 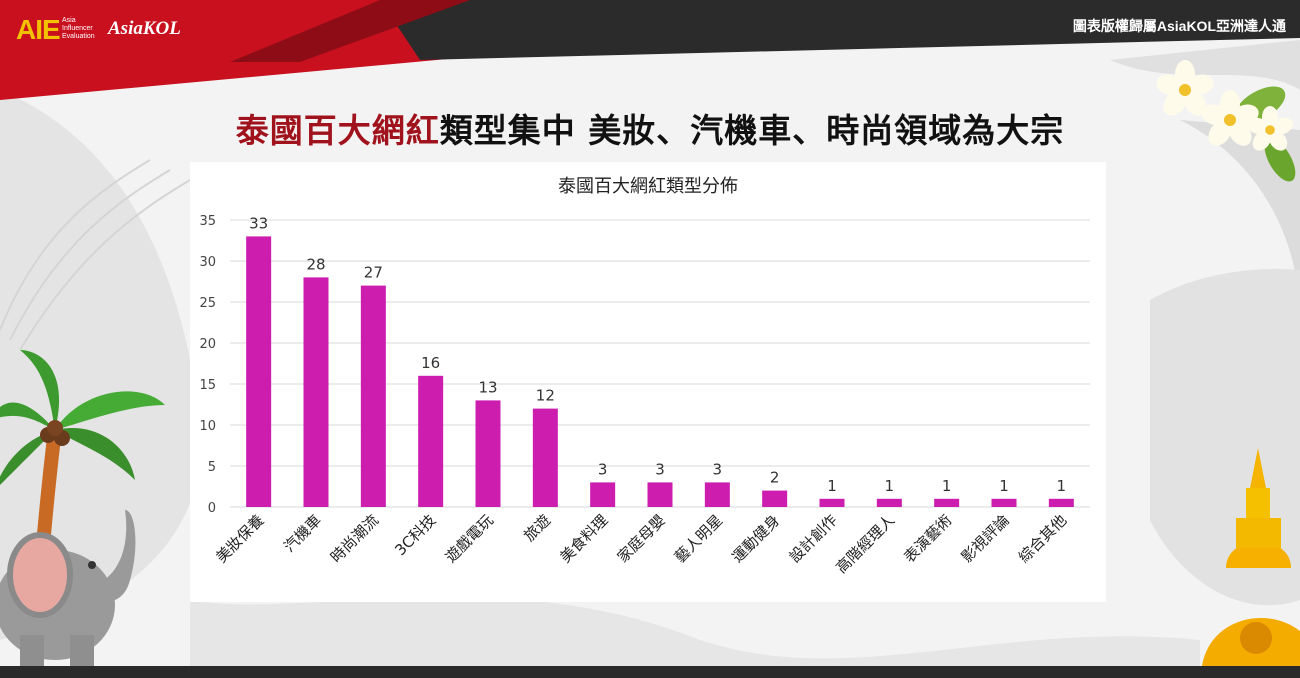 What do you see at coordinates (207, 221) in the screenshot?
I see `y-tick-label: 35` at bounding box center [207, 221].